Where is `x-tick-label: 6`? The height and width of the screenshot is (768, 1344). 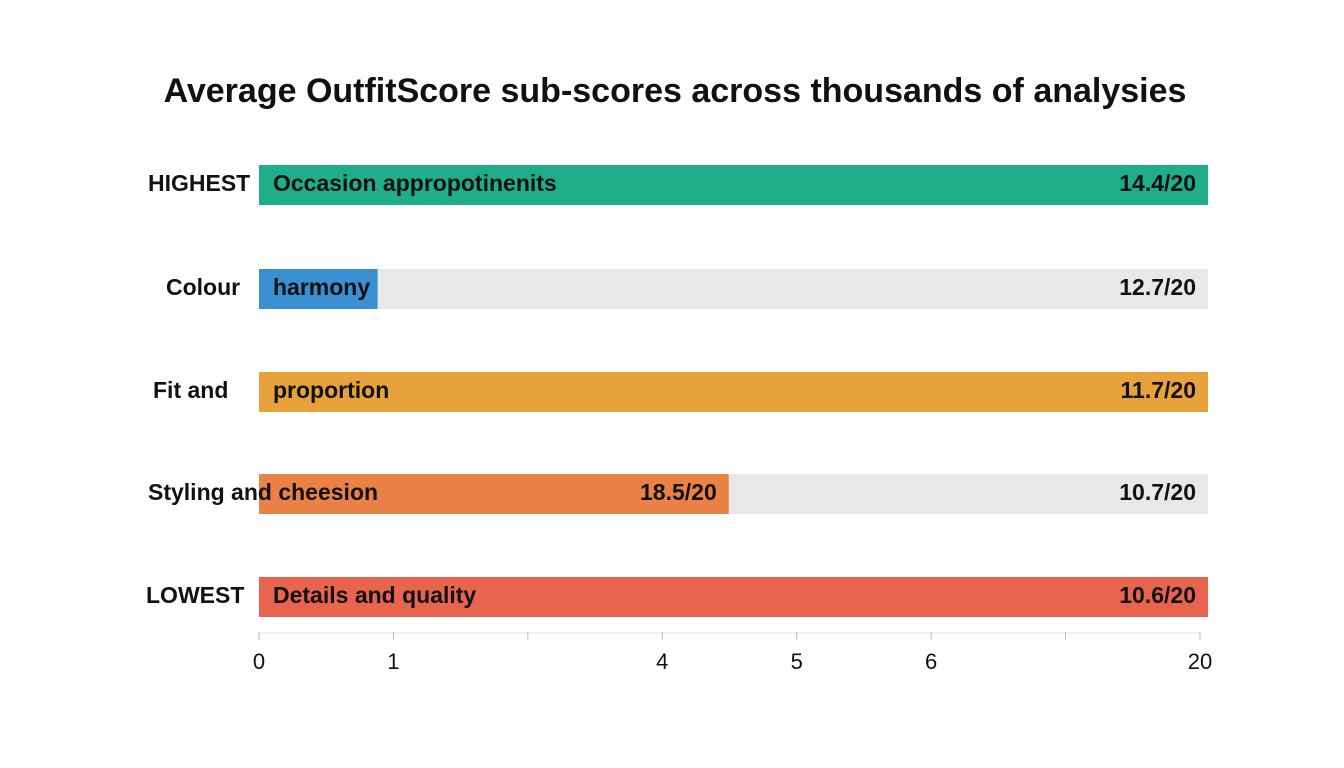
x-tick-label: 6 is located at coordinates (931, 661).